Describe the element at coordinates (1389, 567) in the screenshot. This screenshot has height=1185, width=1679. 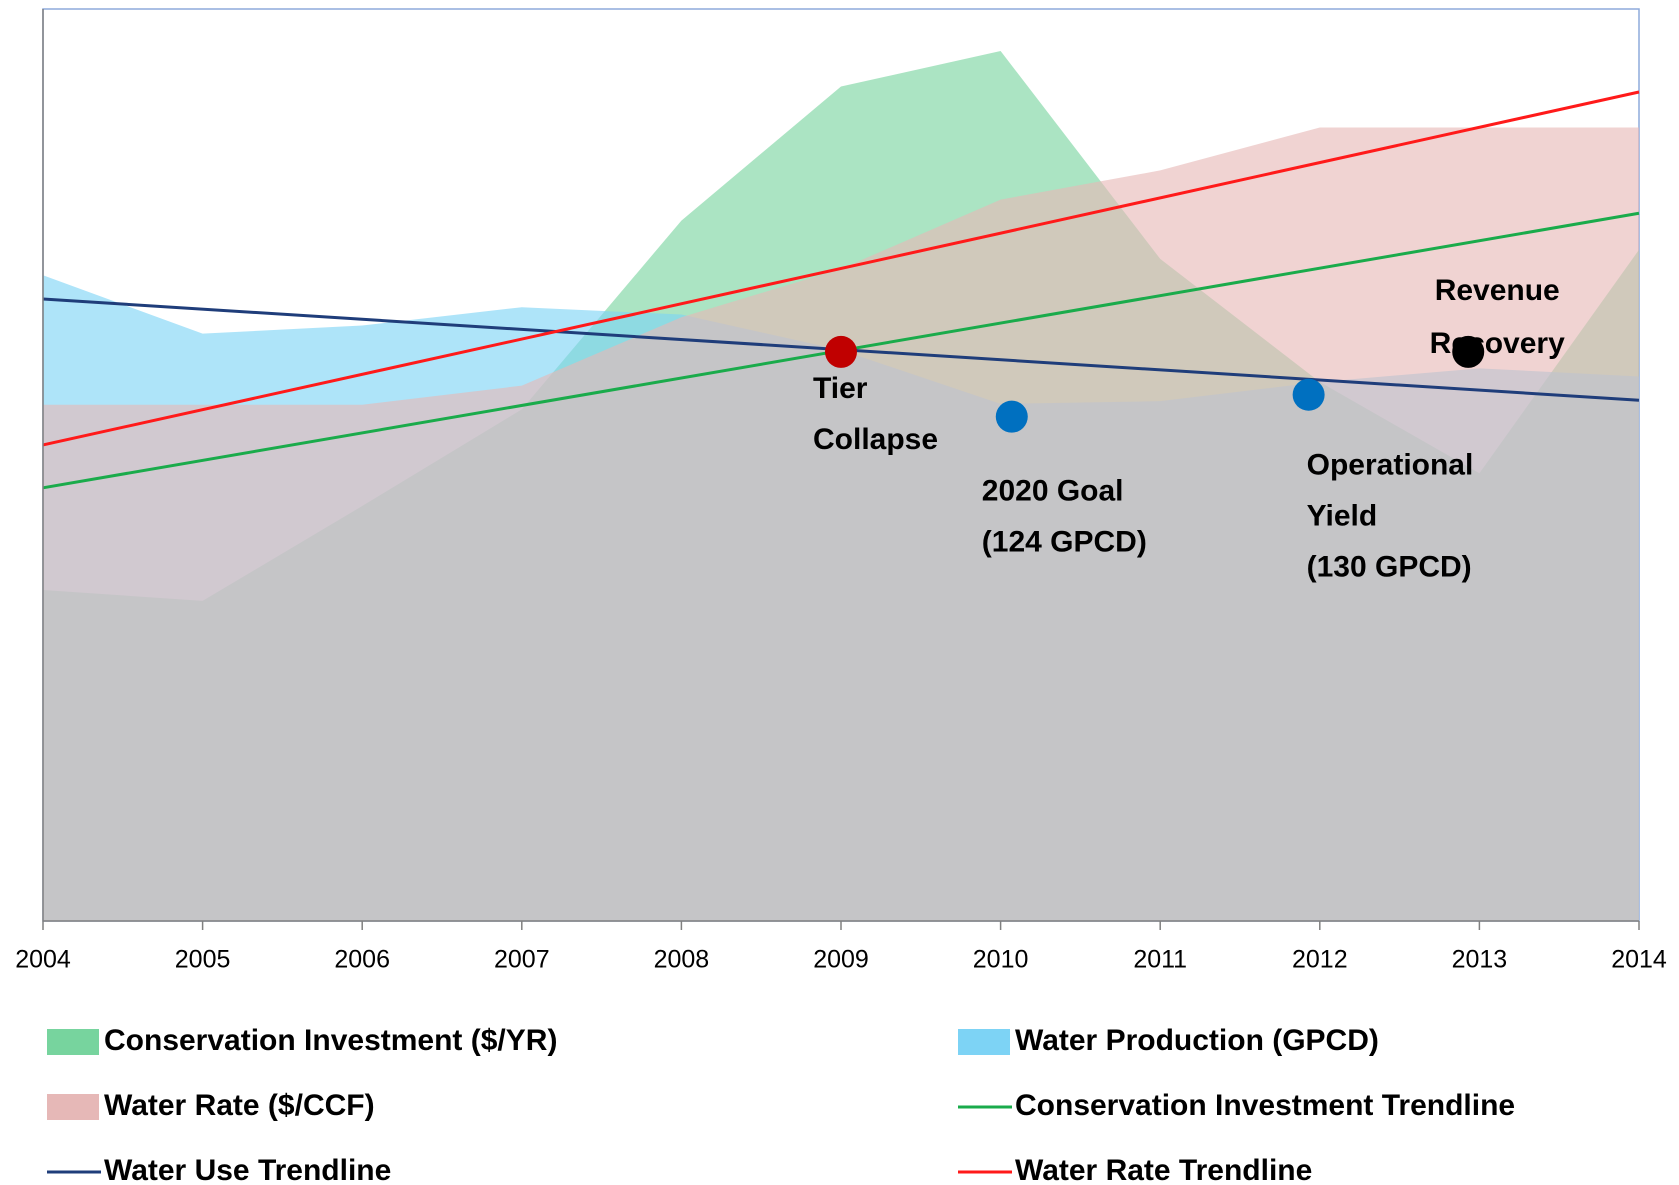
I see `annotation: (130 GPCD)` at that location.